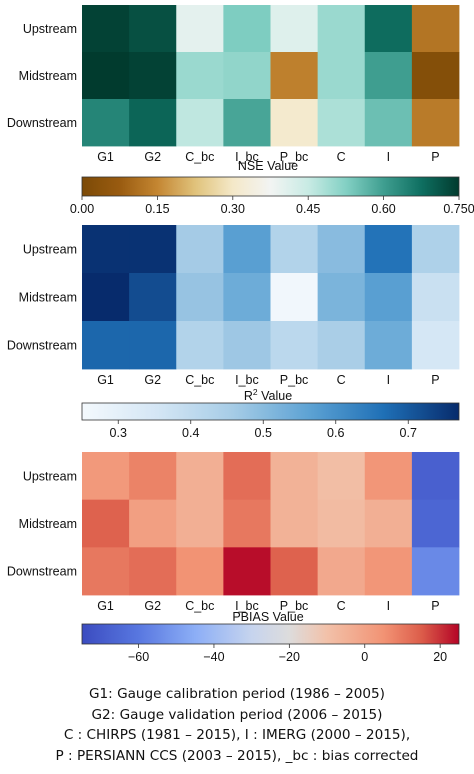 The image size is (474, 774). I want to click on colorbar-tick-label: 0.3, so click(118, 433).